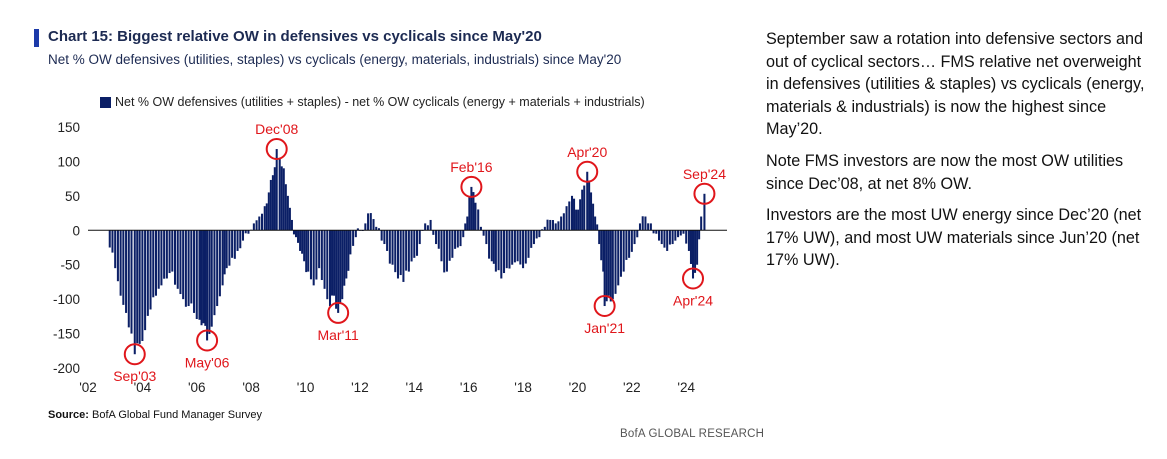 This screenshot has width=1167, height=459. I want to click on x-tick-label: '16, so click(469, 387).